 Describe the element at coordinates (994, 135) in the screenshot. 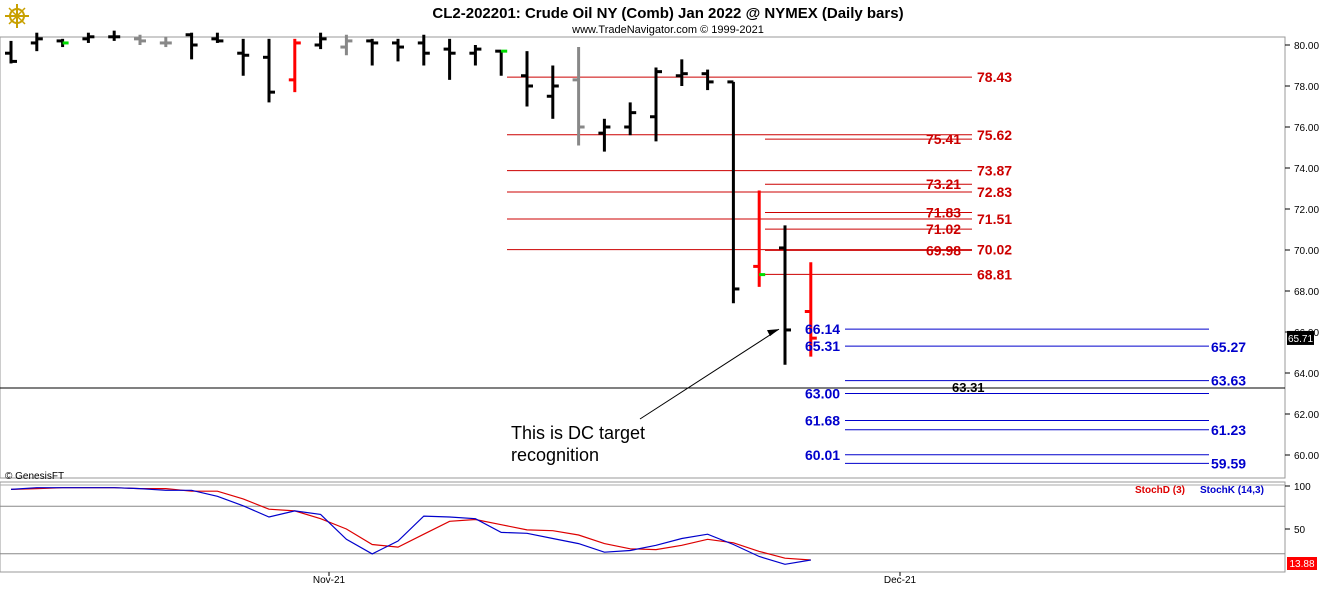

I see `target-level-label: 75.62` at that location.